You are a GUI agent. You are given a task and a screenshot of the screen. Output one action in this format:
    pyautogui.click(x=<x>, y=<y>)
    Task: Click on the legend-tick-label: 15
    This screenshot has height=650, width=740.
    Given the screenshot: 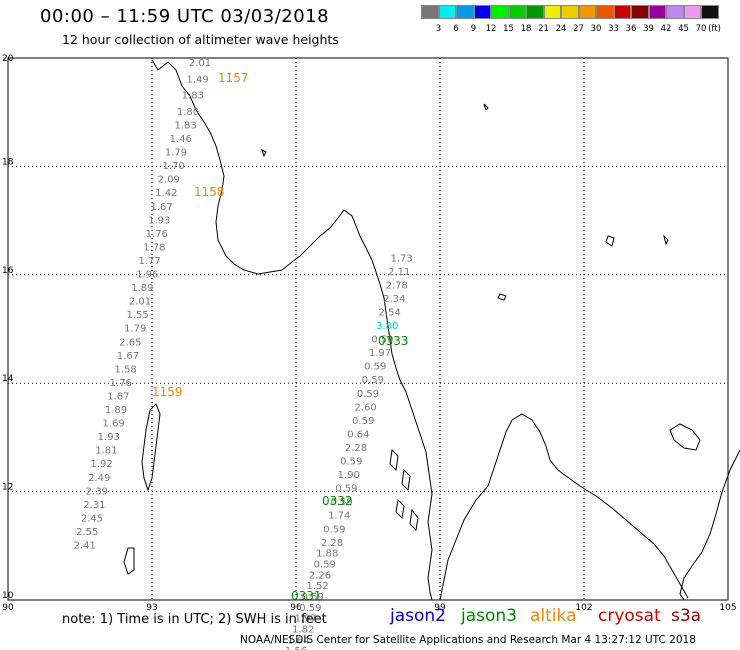 What is the action you would take?
    pyautogui.click(x=508, y=29)
    